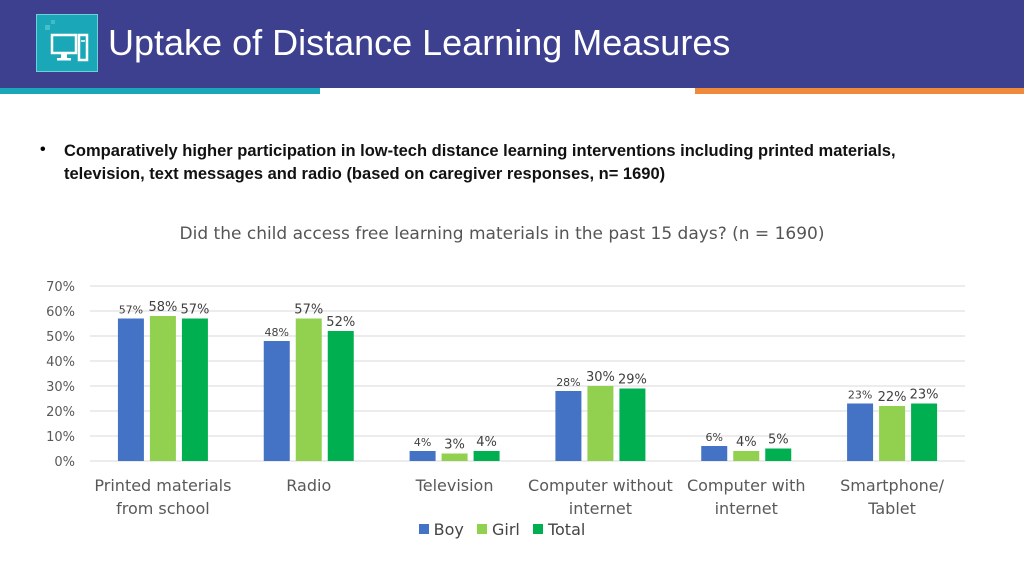  I want to click on page-title: Uptake of Distance Learning Measures, so click(419, 42).